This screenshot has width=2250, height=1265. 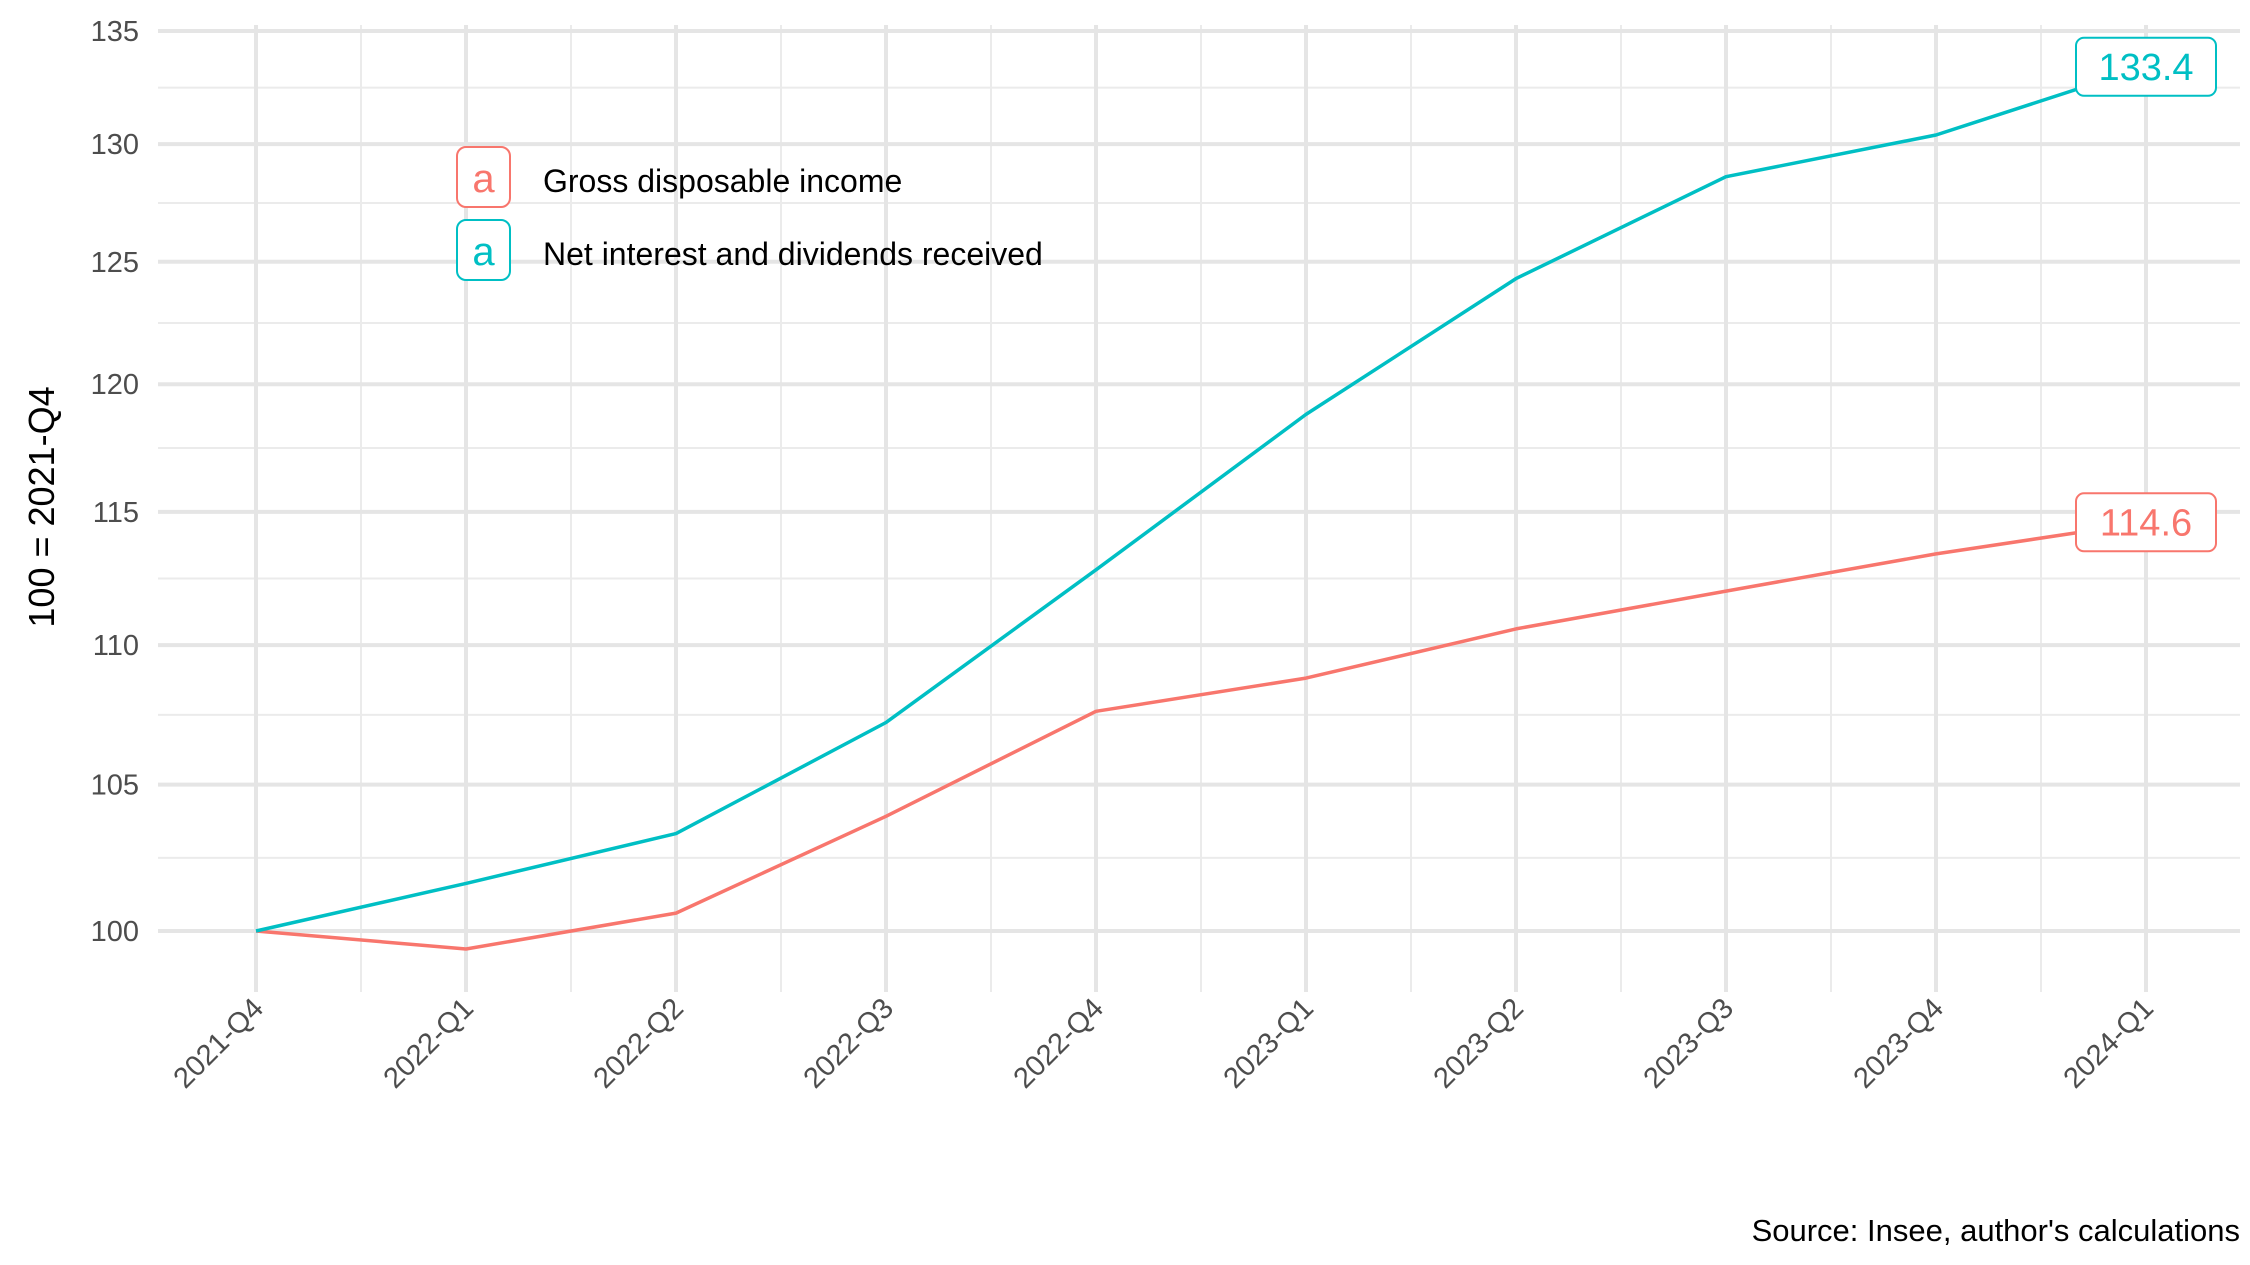 What do you see at coordinates (115, 263) in the screenshot?
I see `y-tick-label: 125` at bounding box center [115, 263].